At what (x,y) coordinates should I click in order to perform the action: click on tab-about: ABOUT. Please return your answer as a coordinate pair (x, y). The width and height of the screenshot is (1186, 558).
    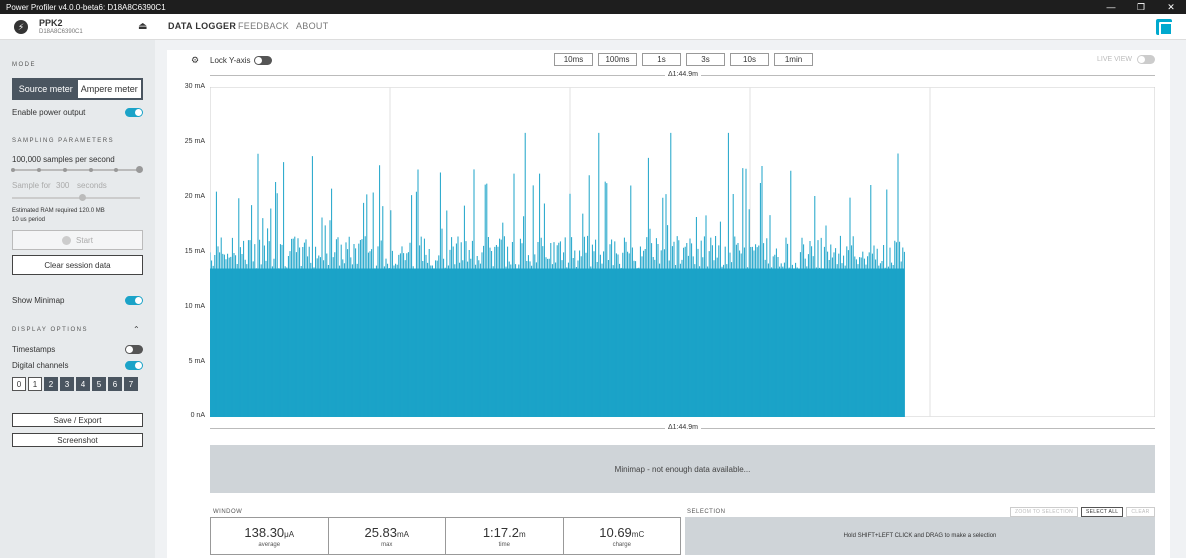
    Looking at the image, I should click on (312, 26).